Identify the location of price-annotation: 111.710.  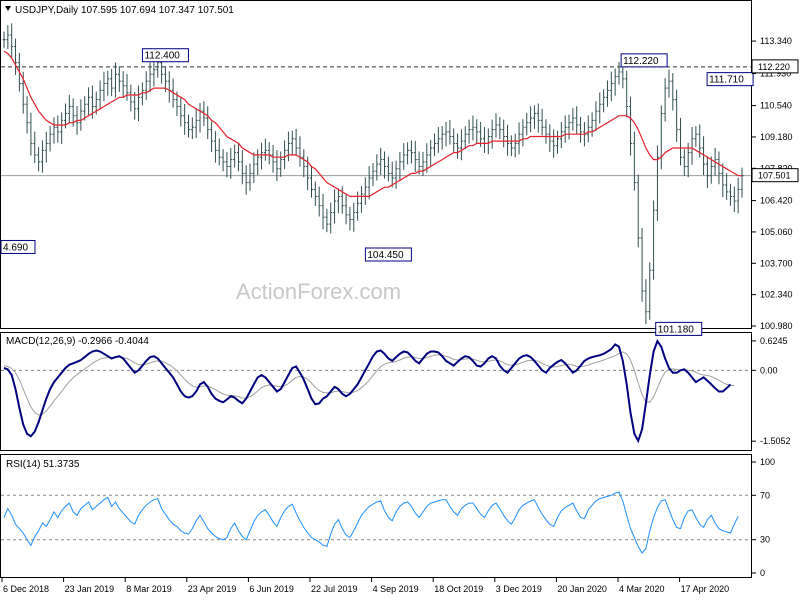
(730, 79).